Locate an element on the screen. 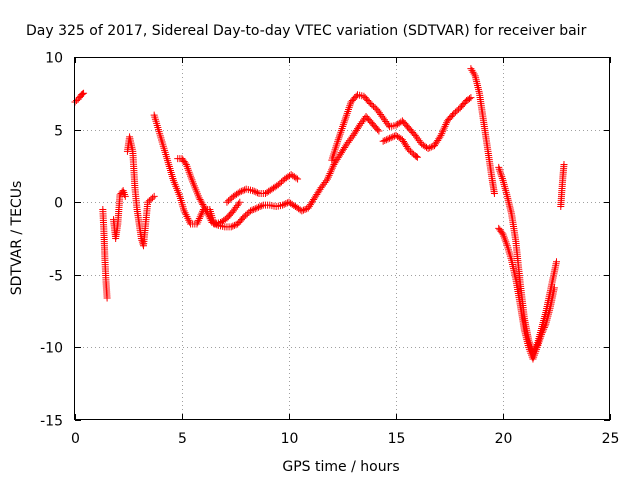 The width and height of the screenshot is (640, 480). y-tick-label: 10 is located at coordinates (54, 59).